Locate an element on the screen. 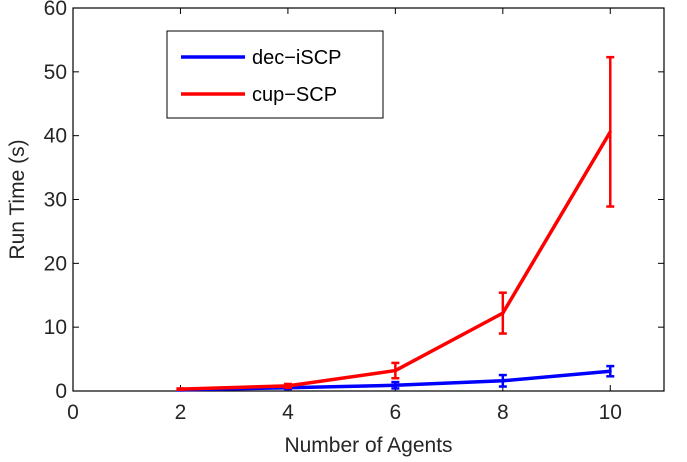 The width and height of the screenshot is (687, 462). x-tick-label: 6 is located at coordinates (396, 412).